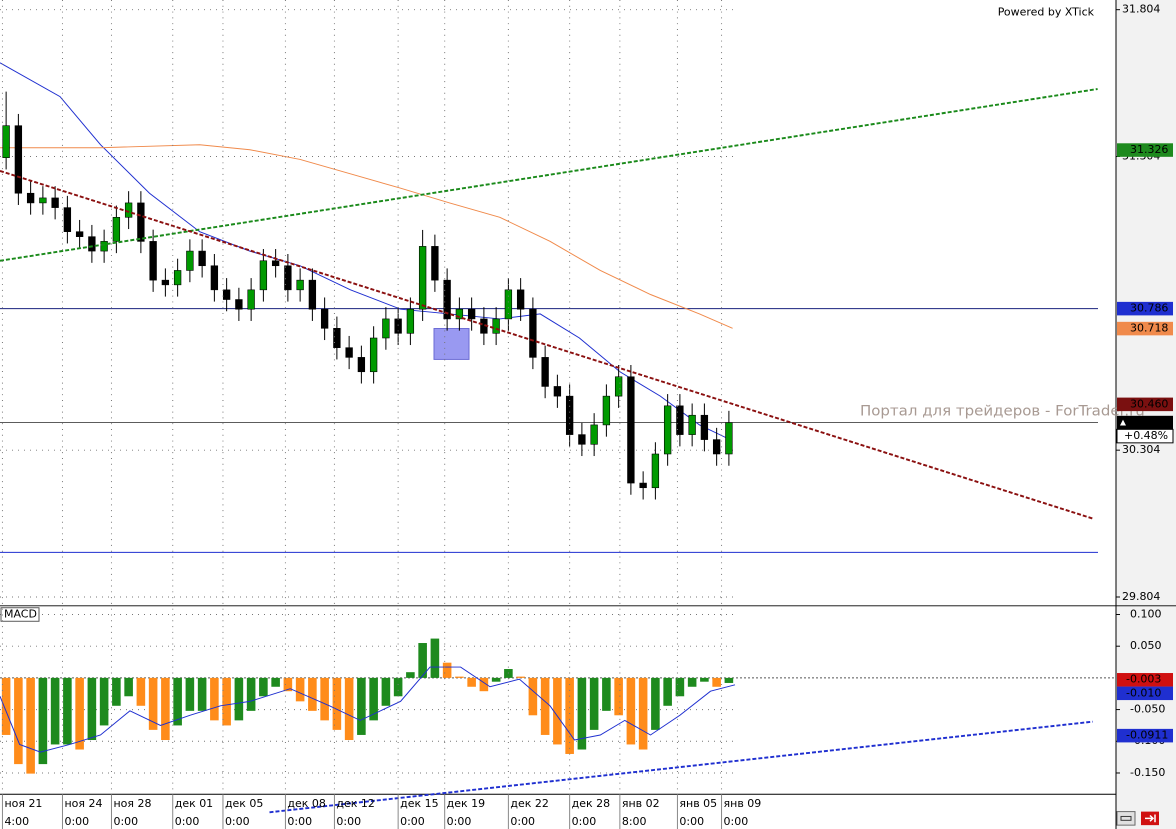 This screenshot has width=1176, height=829. Describe the element at coordinates (641, 803) in the screenshot. I see `x-tick-label: янв 02` at that location.